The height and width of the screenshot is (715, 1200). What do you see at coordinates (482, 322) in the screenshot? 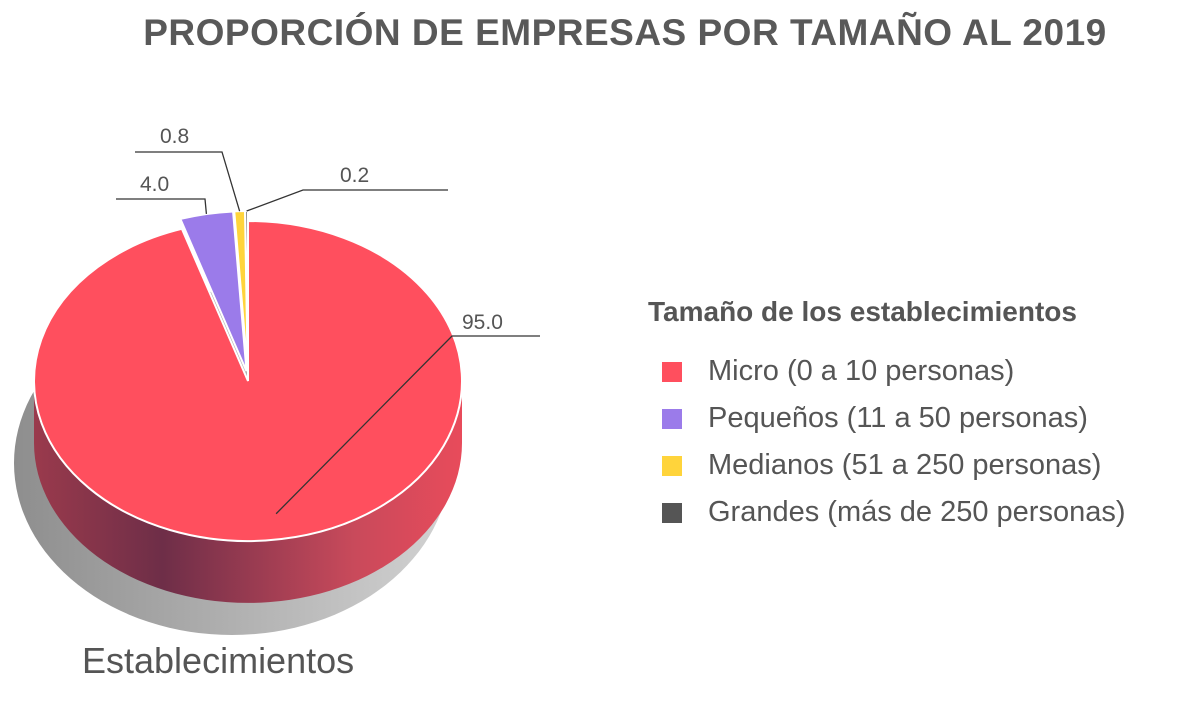
I see `data-label-micro: 95.0` at bounding box center [482, 322].